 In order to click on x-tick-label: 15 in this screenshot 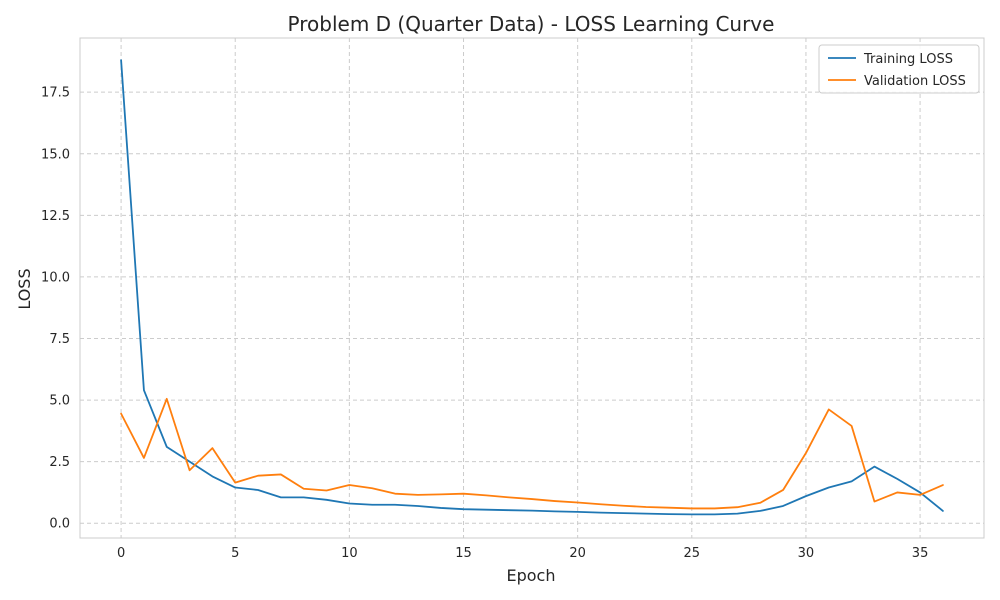, I will do `click(463, 553)`.